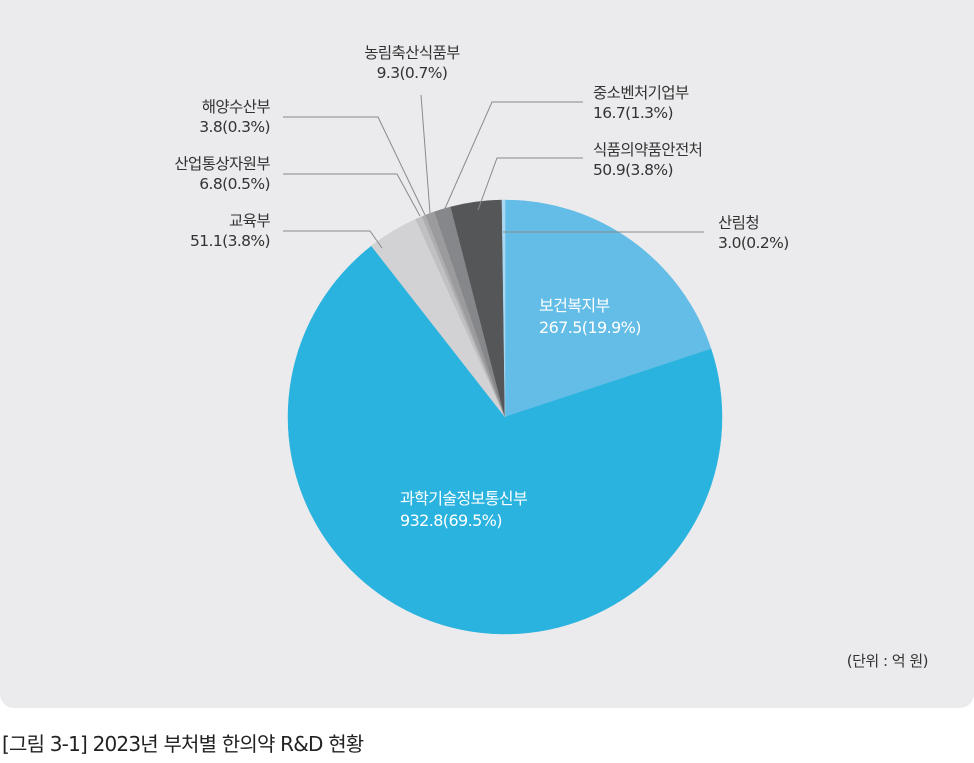 This screenshot has height=763, width=974. I want to click on label-nongrim-name: 농림축산식품부, so click(412, 53).